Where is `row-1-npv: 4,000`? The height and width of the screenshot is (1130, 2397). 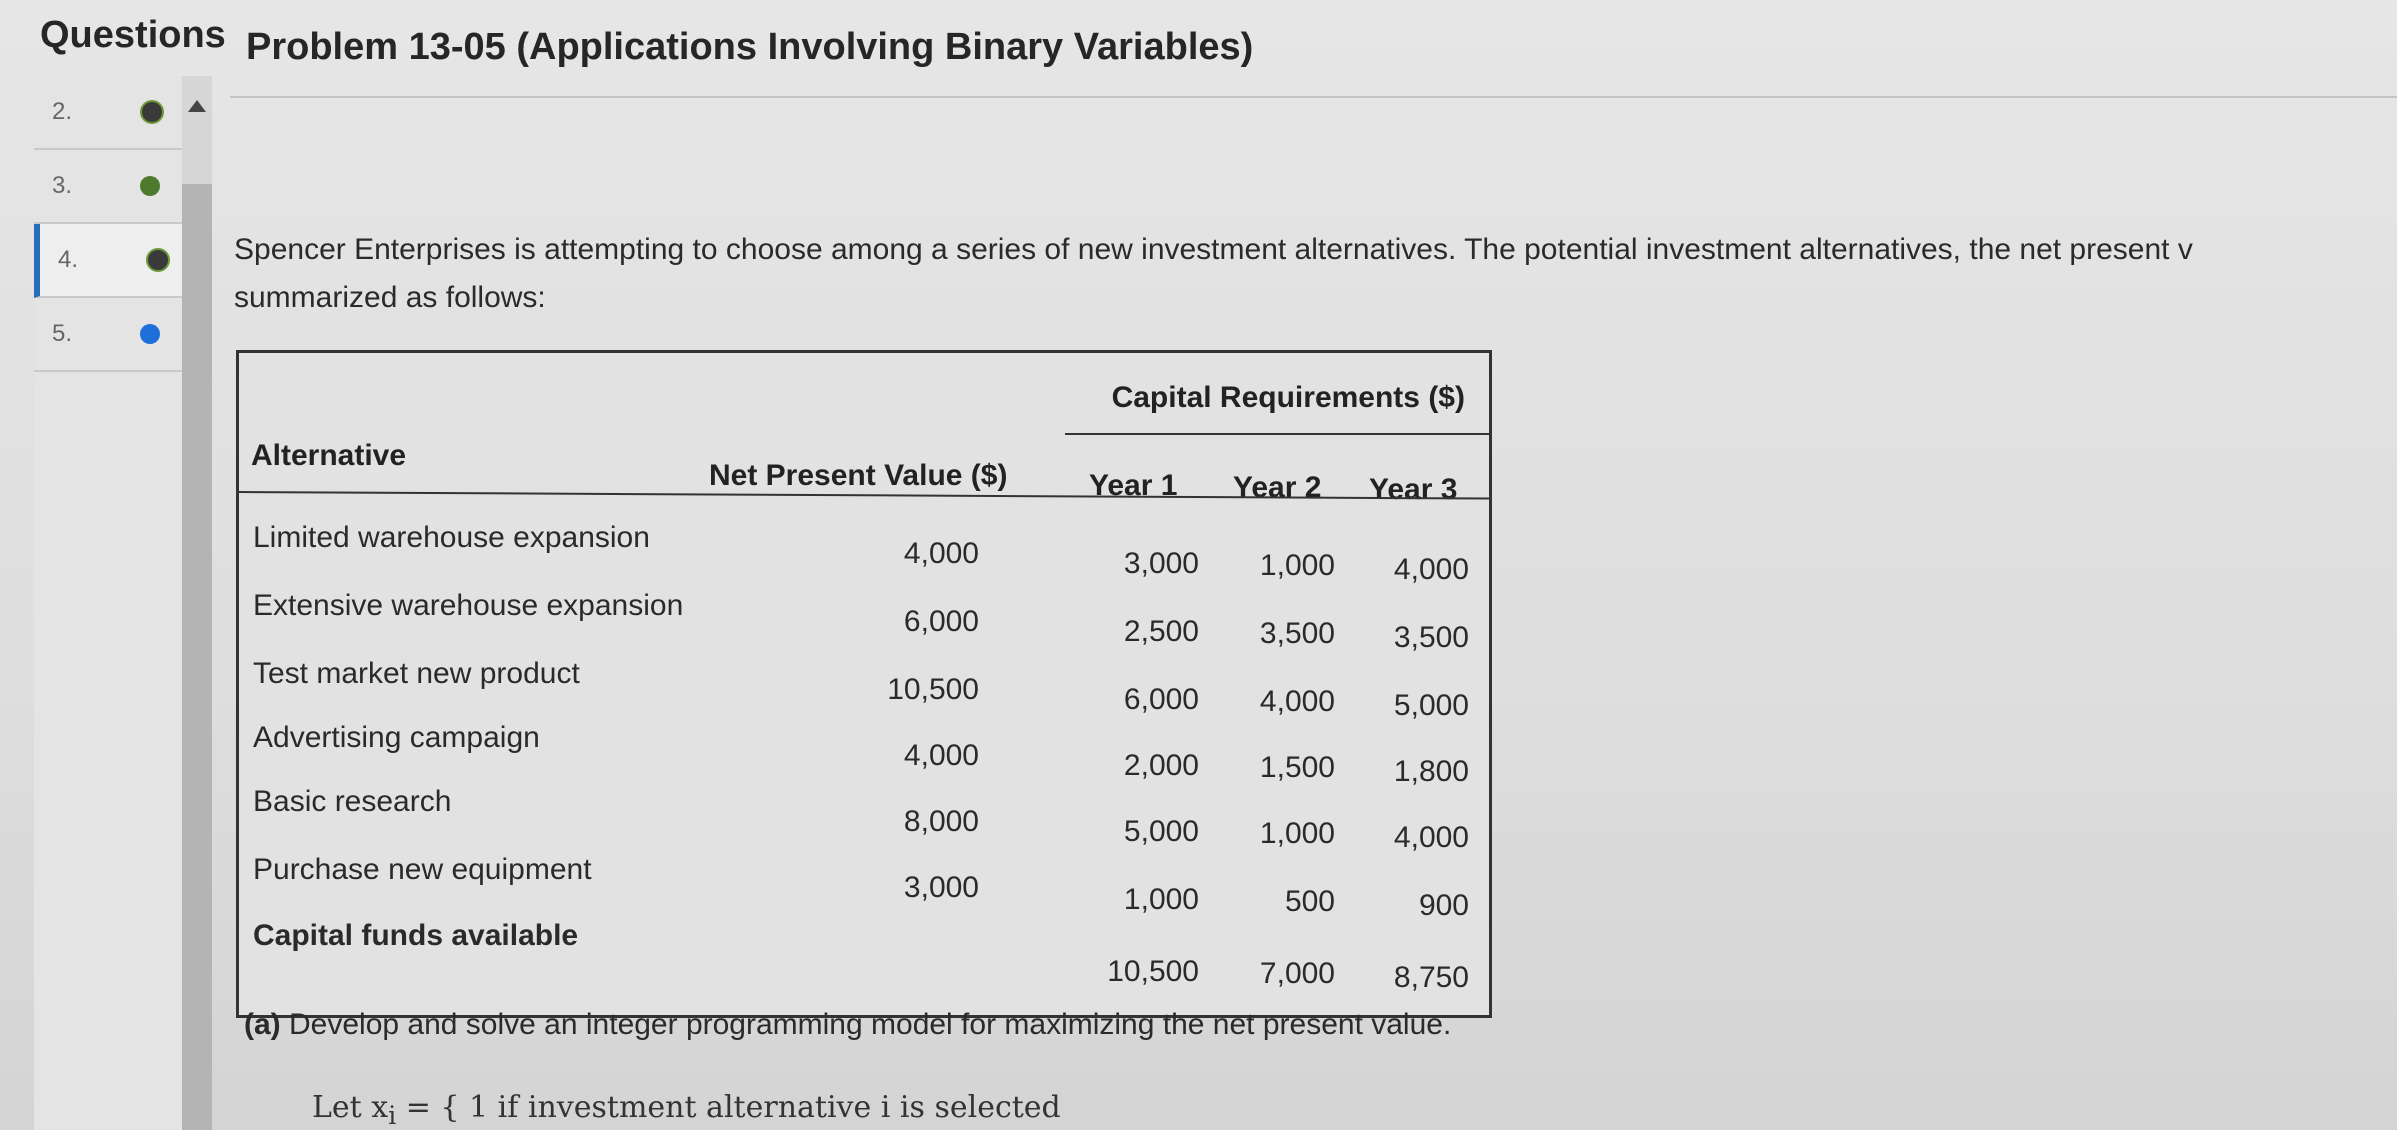
row-1-npv: 4,000 is located at coordinates (941, 553).